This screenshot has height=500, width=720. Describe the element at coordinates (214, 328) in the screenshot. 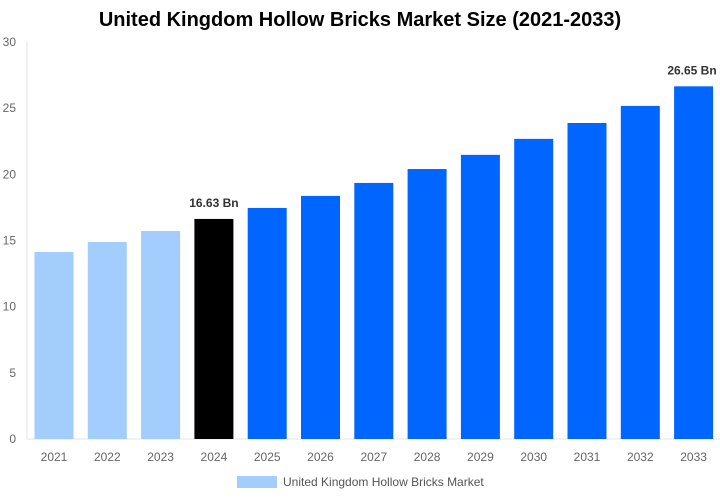

I see `bar-2024` at that location.